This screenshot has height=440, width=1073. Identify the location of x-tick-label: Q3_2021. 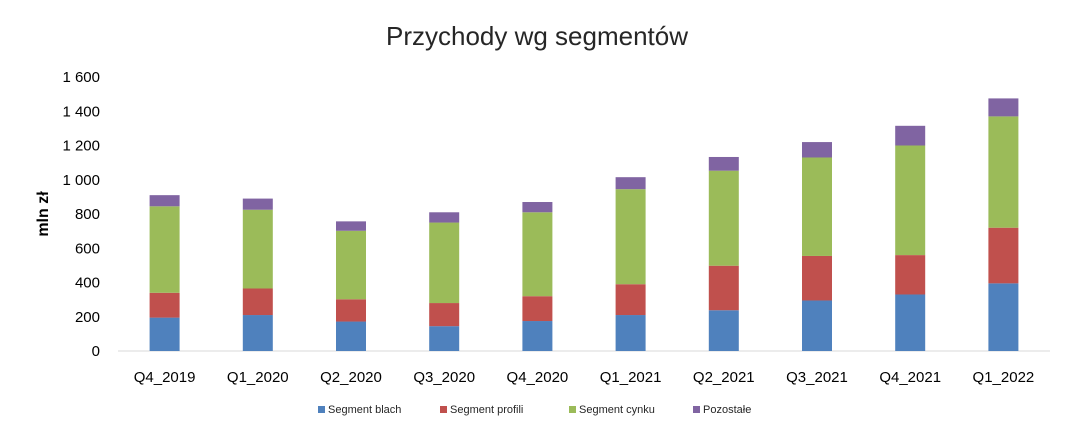
(817, 377).